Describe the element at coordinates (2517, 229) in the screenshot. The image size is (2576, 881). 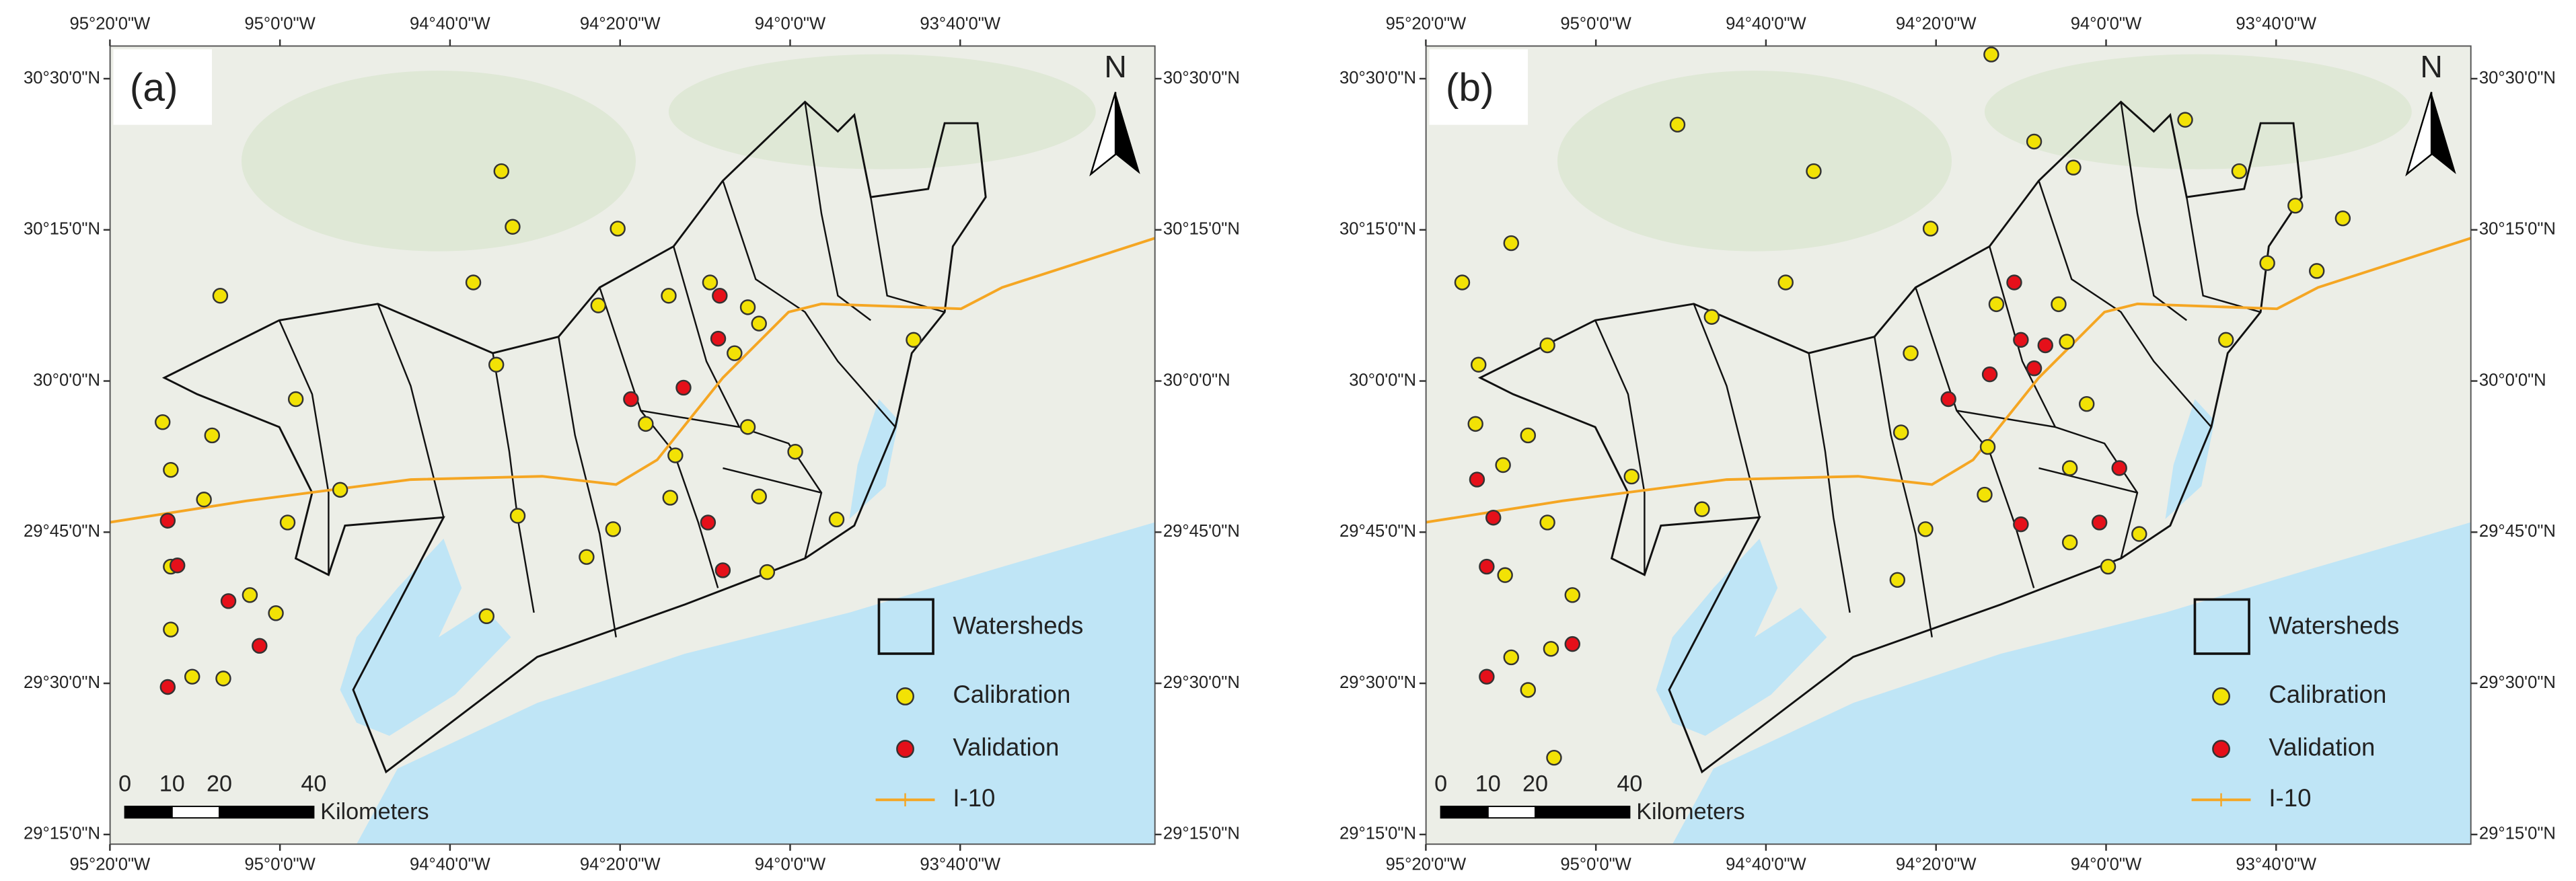
I see `lat-tick-label: 30°15'0"N` at that location.